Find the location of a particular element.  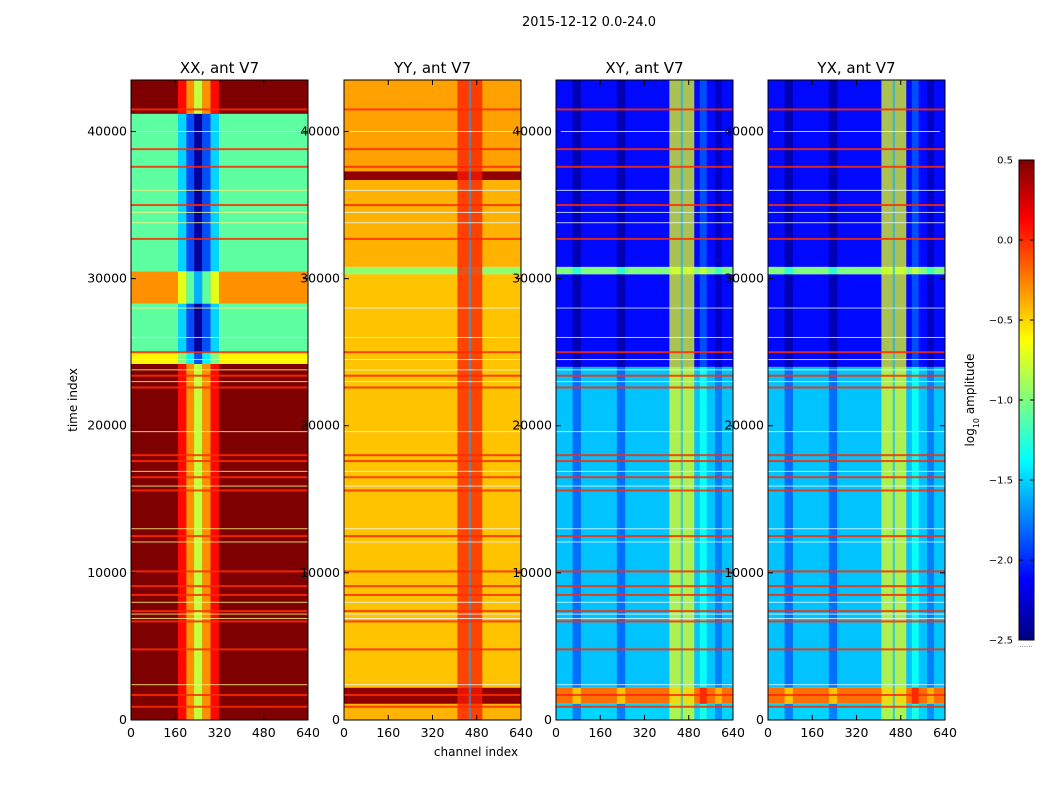

colorbar-tick-label: −1.5 is located at coordinates (1001, 481).